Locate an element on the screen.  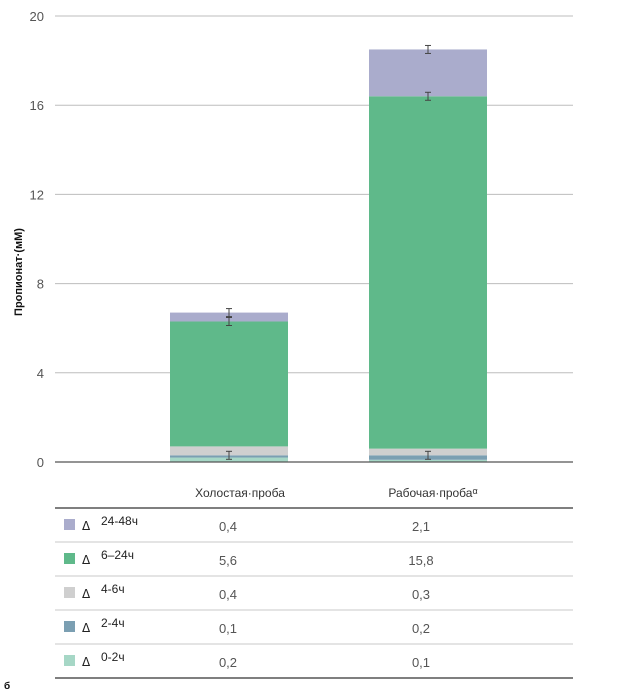
series-name: 24-48ч is located at coordinates (119, 521).